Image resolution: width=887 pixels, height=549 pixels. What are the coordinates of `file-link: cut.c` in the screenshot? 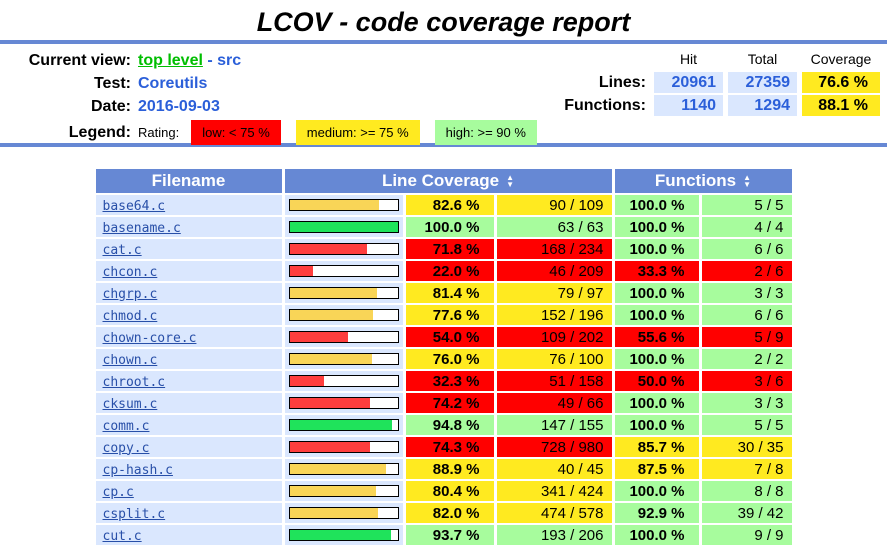 It's located at (122, 536).